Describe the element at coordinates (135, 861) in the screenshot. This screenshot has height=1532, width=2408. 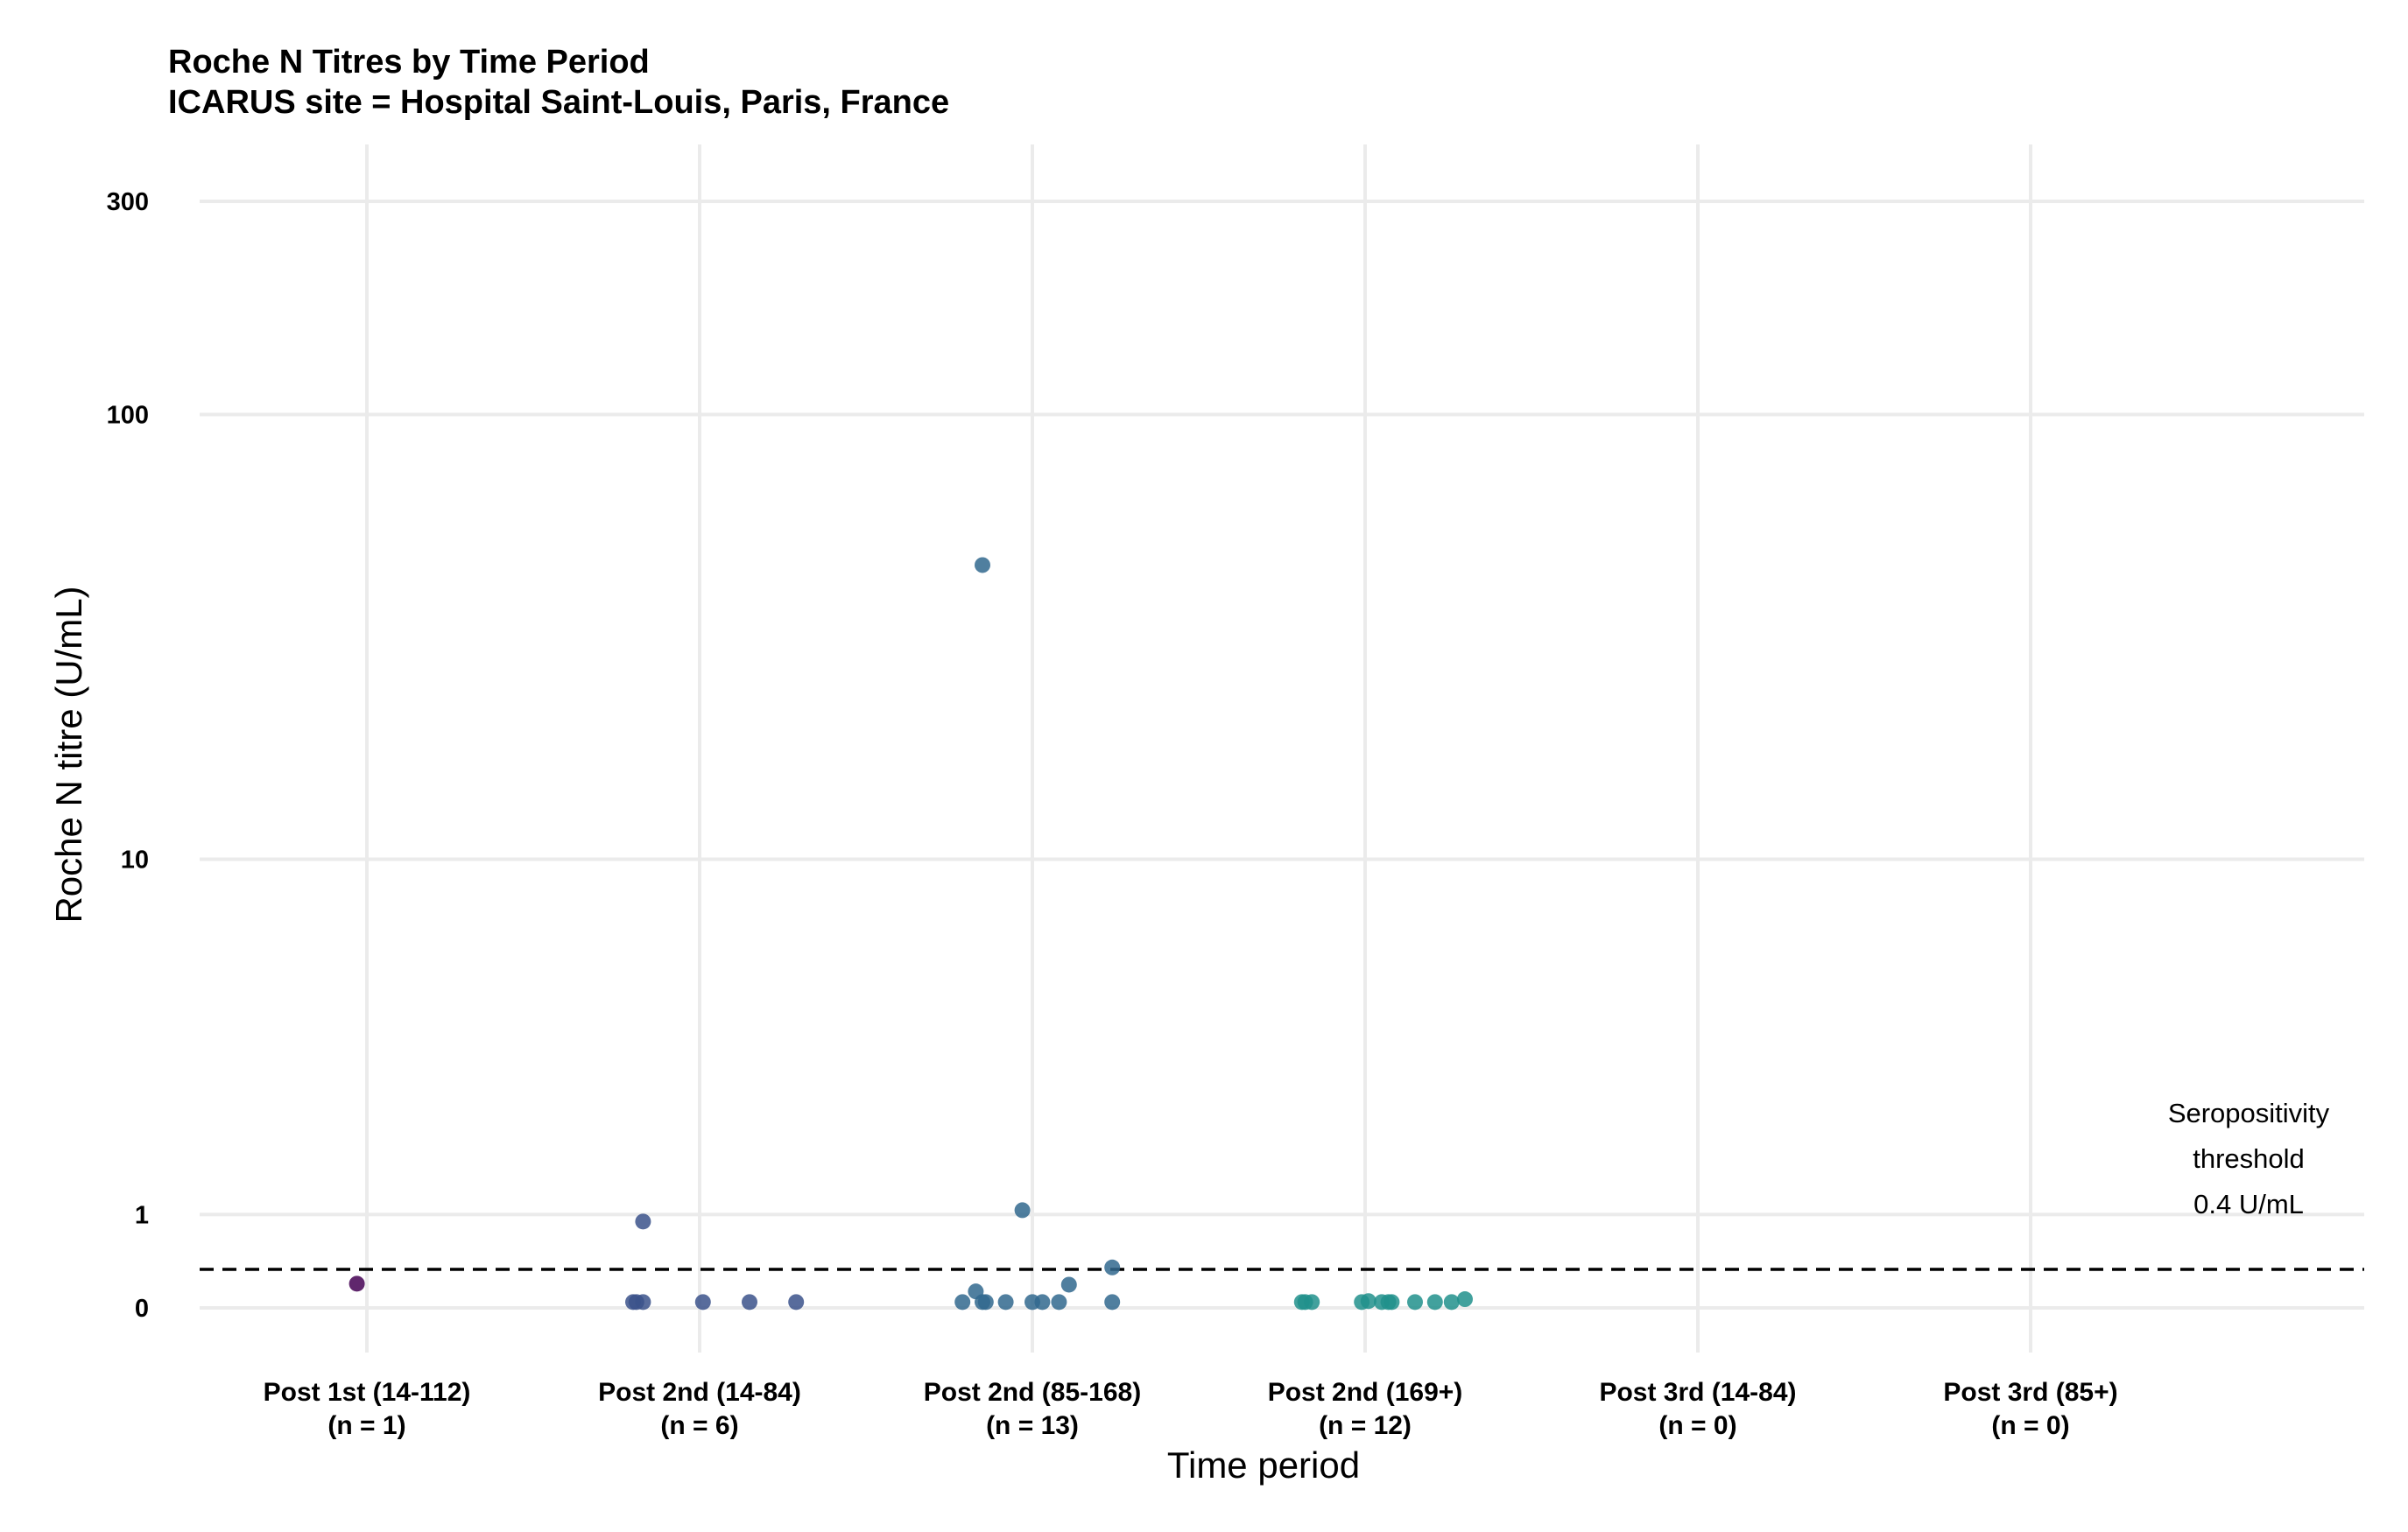
I see `y-tick-label: 10` at that location.